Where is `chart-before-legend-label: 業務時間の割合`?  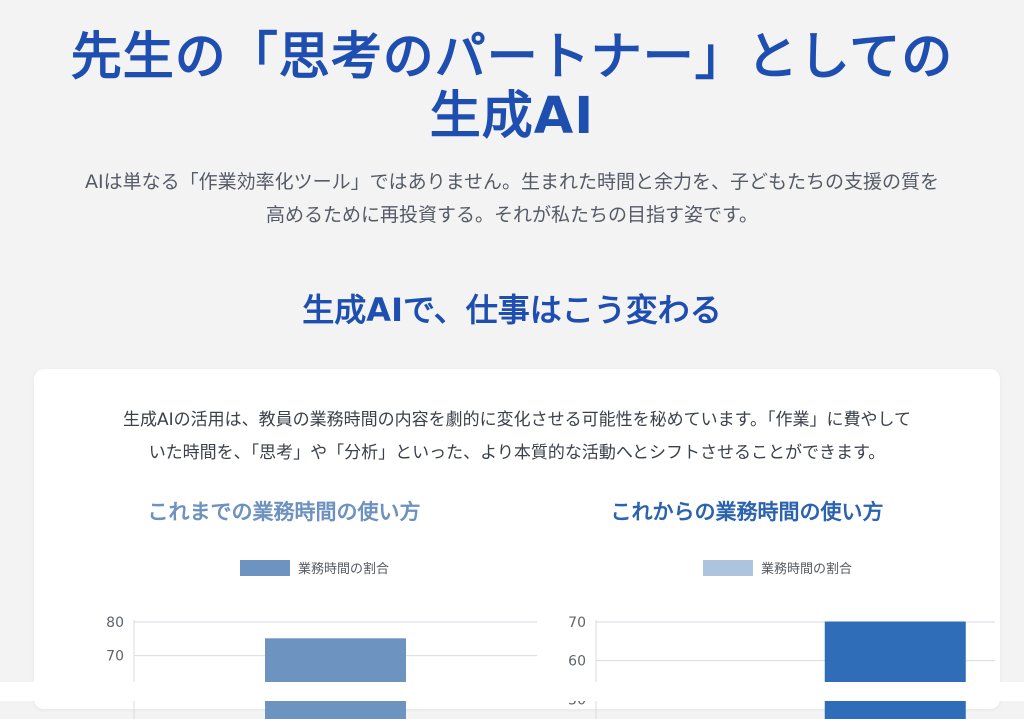
chart-before-legend-label: 業務時間の割合 is located at coordinates (343, 569).